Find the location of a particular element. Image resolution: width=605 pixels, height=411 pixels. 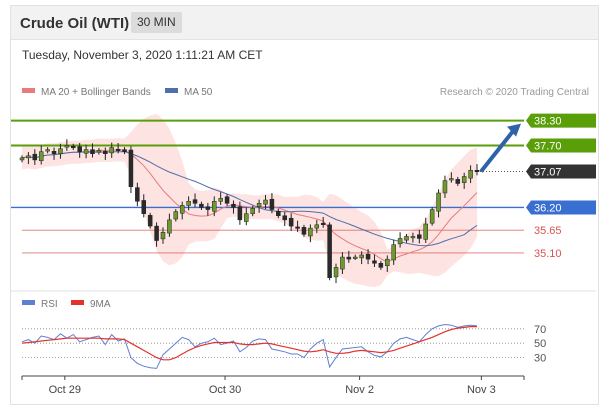

forecast-arrow-shaft is located at coordinates (498, 150).